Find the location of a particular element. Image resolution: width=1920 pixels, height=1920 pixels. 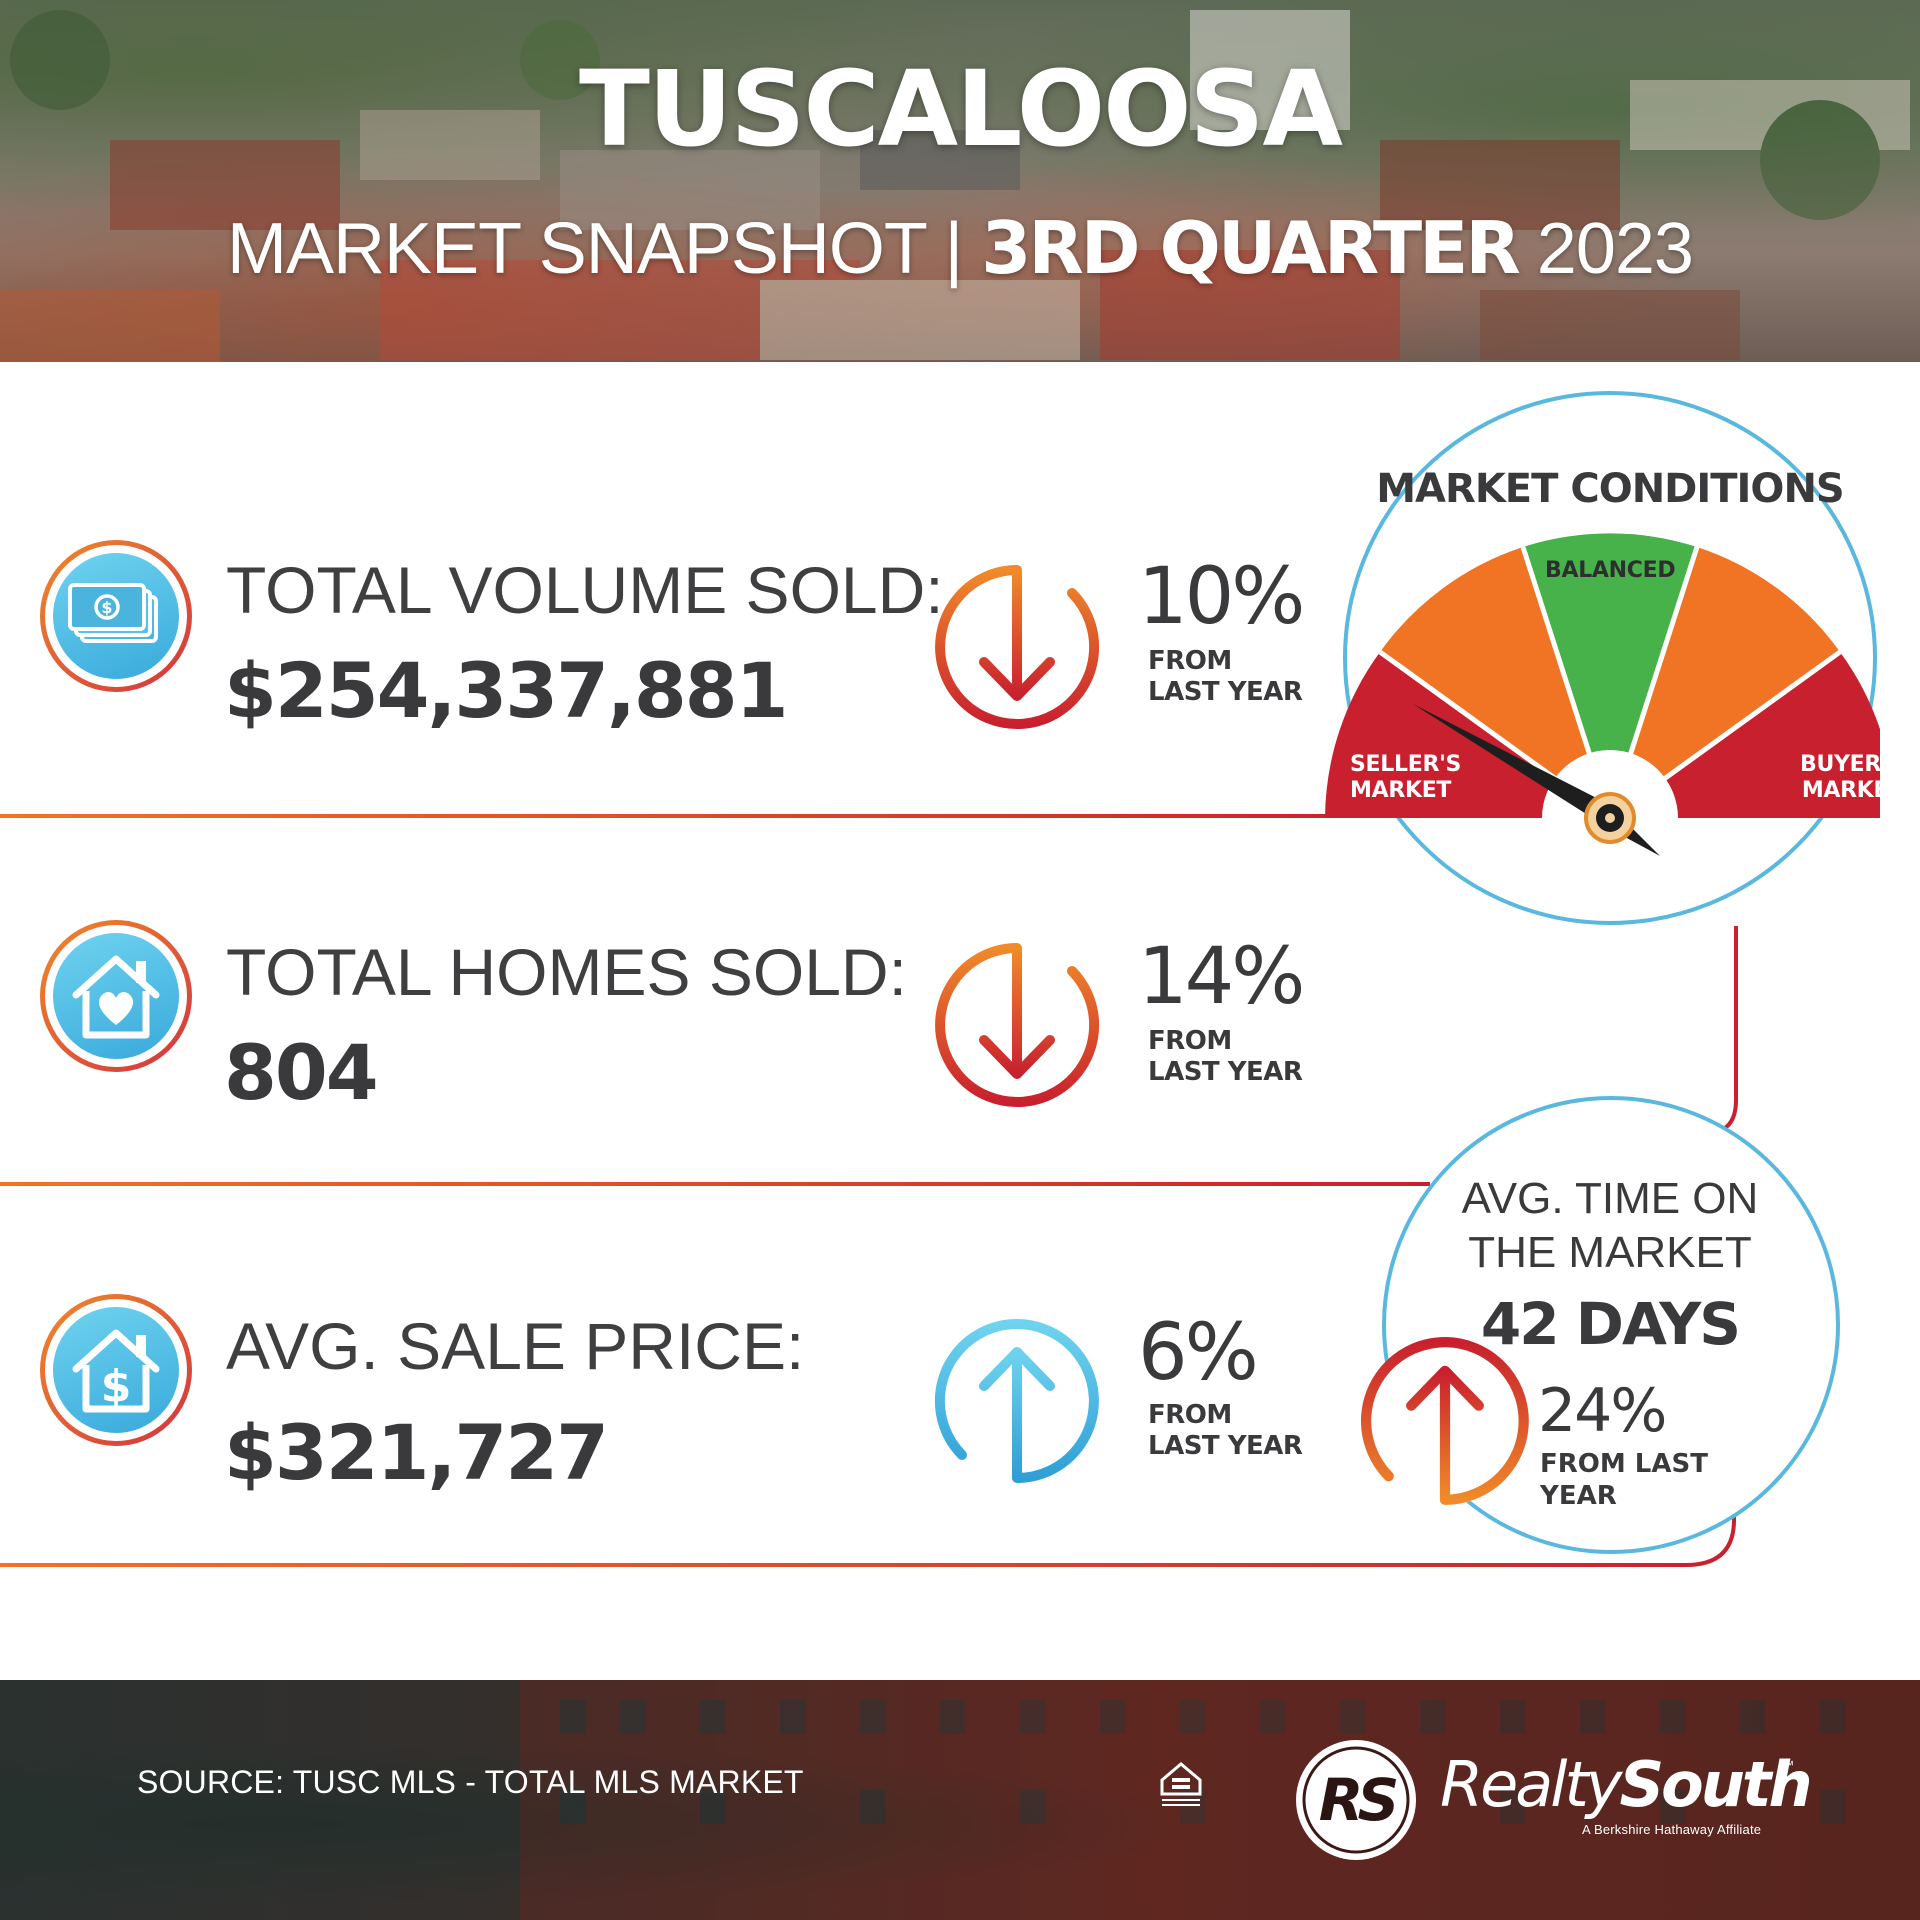

house-heart-icon is located at coordinates (116, 996).